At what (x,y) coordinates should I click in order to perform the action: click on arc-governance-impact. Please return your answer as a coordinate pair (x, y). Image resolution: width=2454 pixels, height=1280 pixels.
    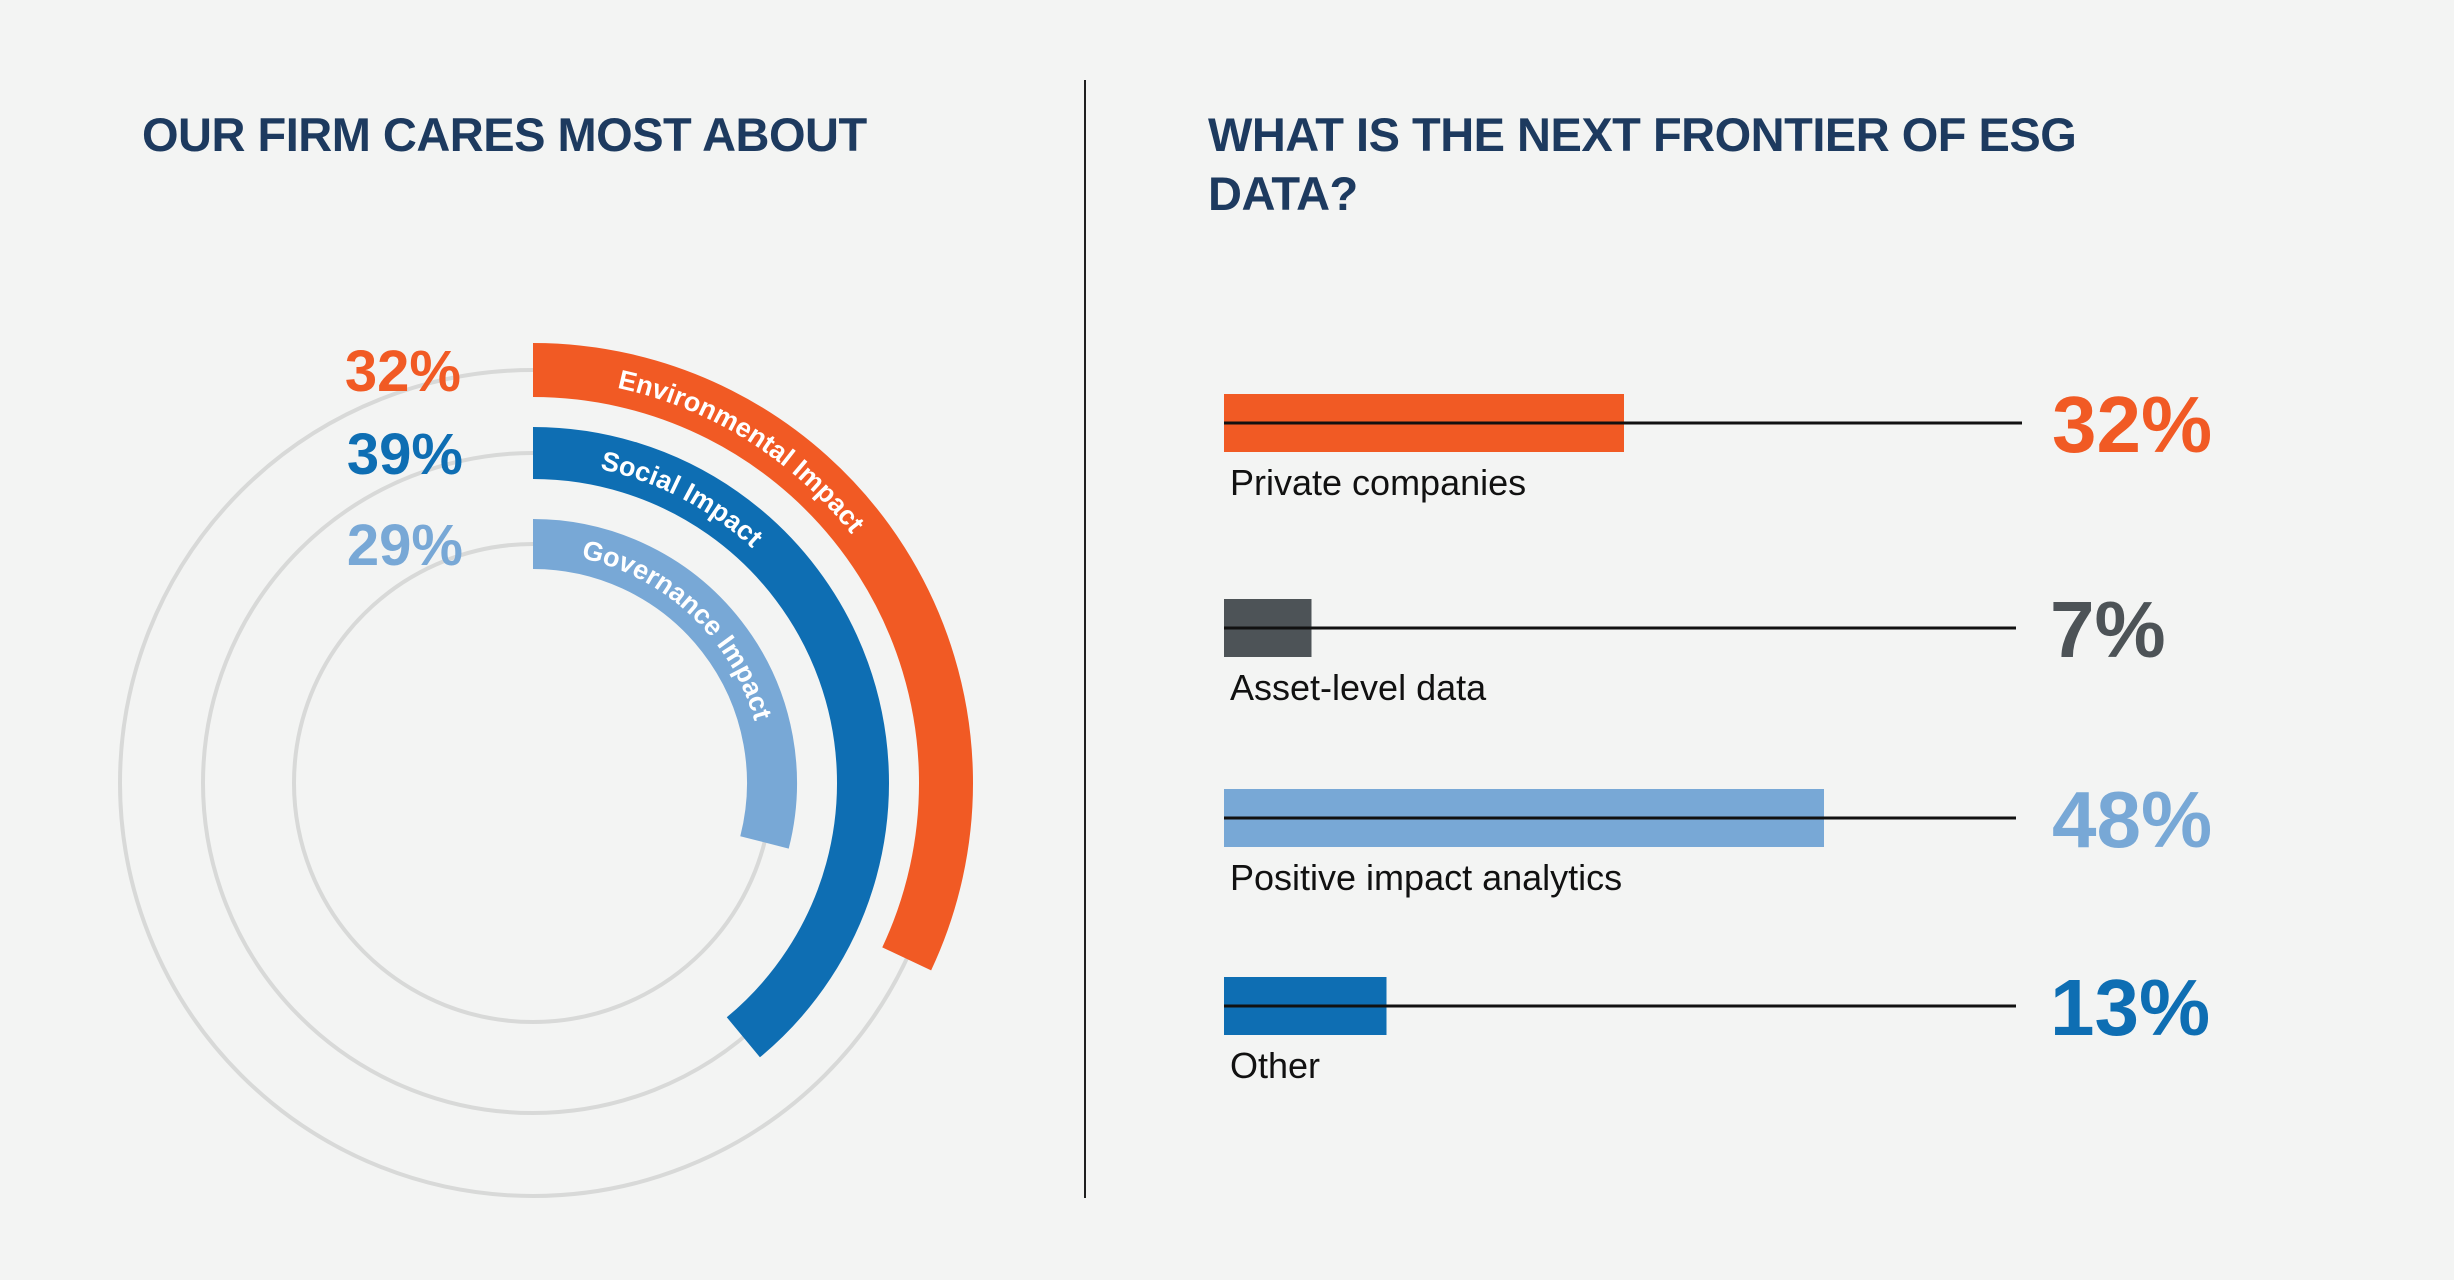
    Looking at the image, I should click on (664, 684).